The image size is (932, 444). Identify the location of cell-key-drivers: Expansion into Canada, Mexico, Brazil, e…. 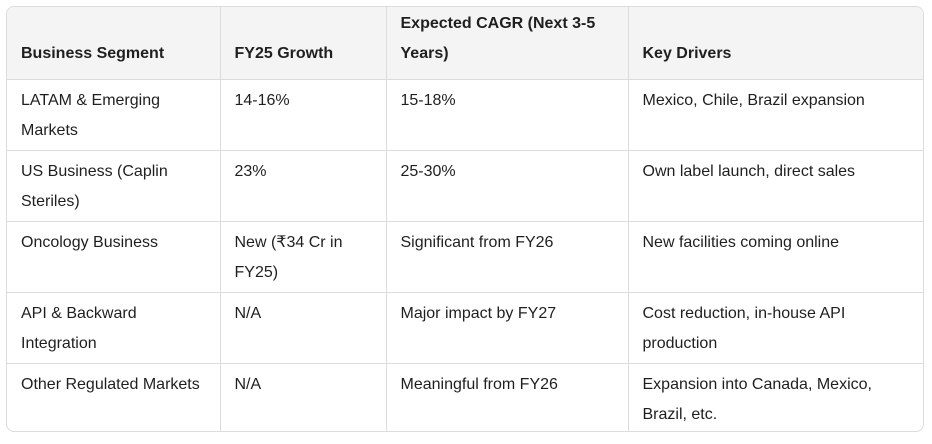
(757, 399).